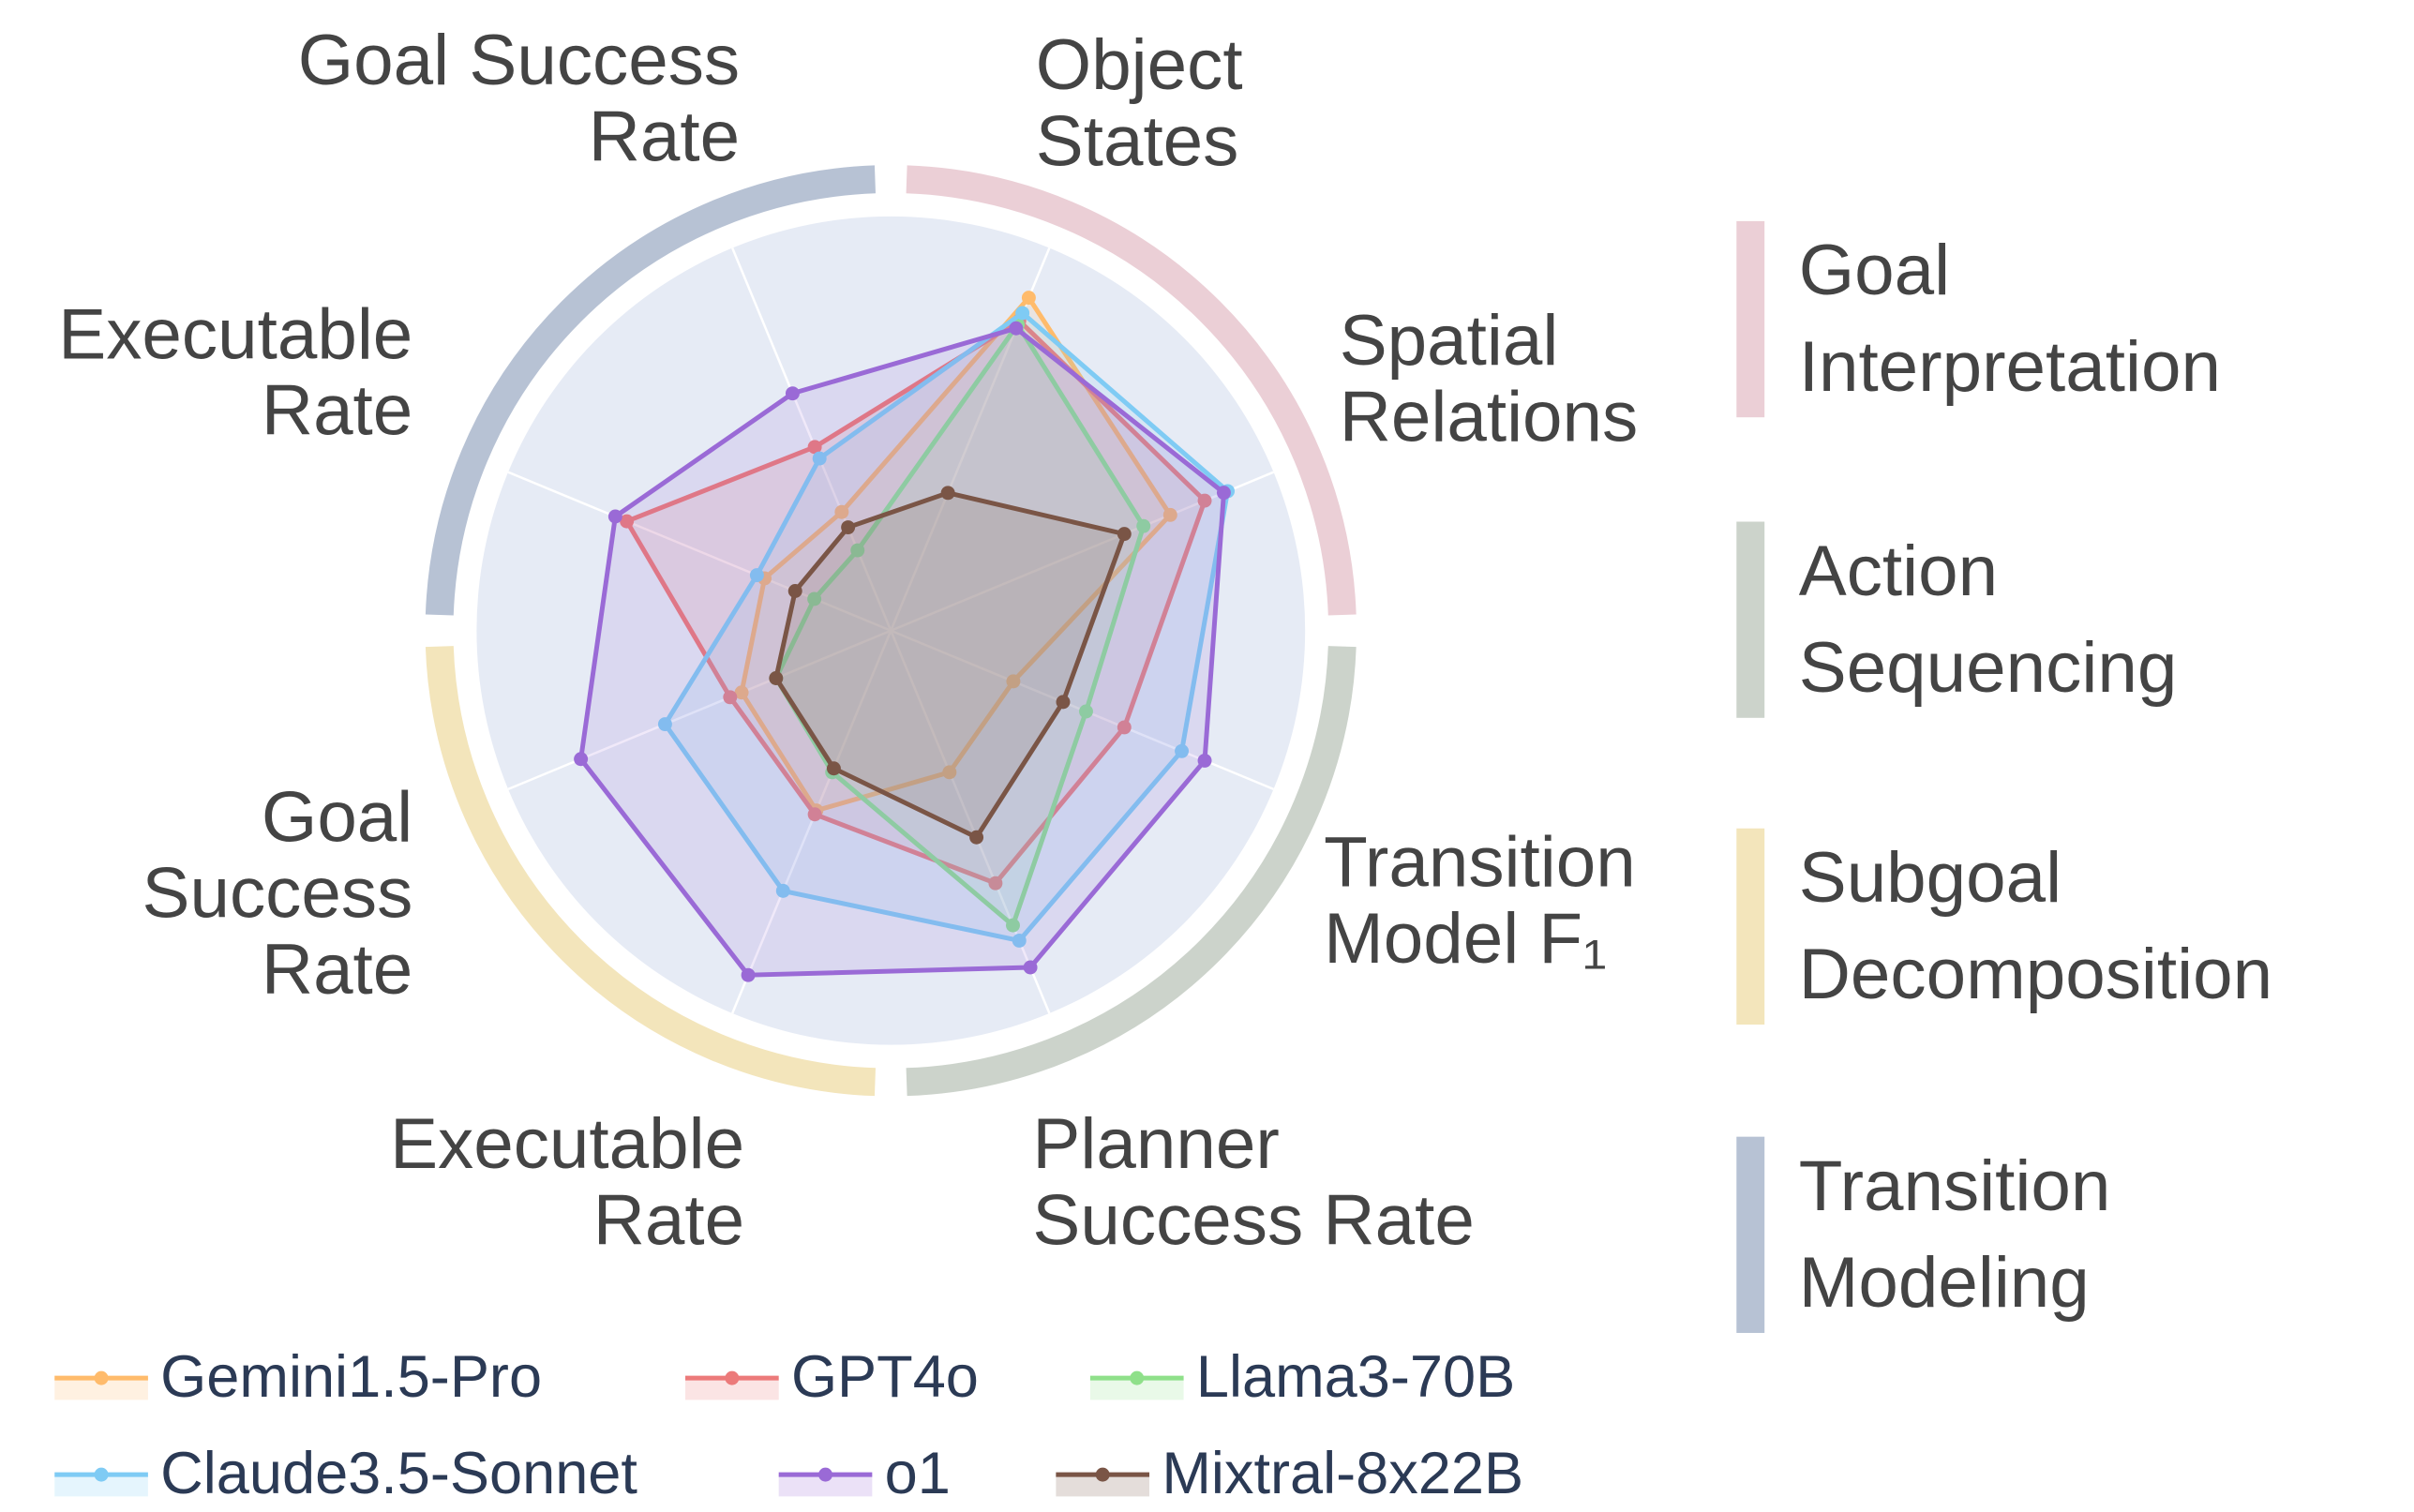 This screenshot has height=1512, width=2414. I want to click on group-legend-label: Decomposition, so click(2036, 974).